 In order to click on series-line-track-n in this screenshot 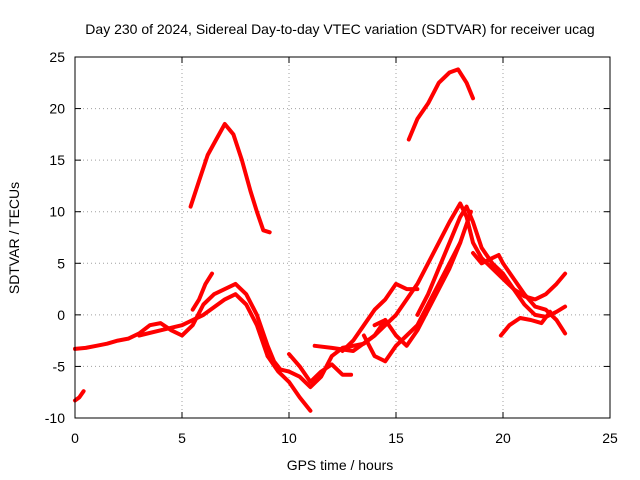, I will do `click(230, 178)`.